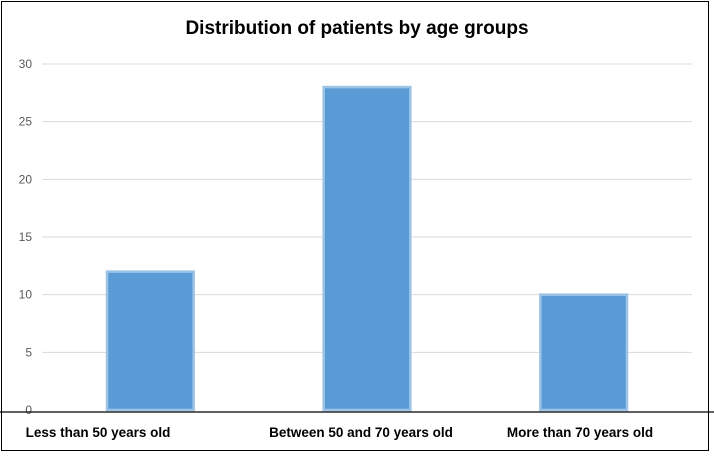  Describe the element at coordinates (28, 352) in the screenshot. I see `y-tick-label: 5` at that location.